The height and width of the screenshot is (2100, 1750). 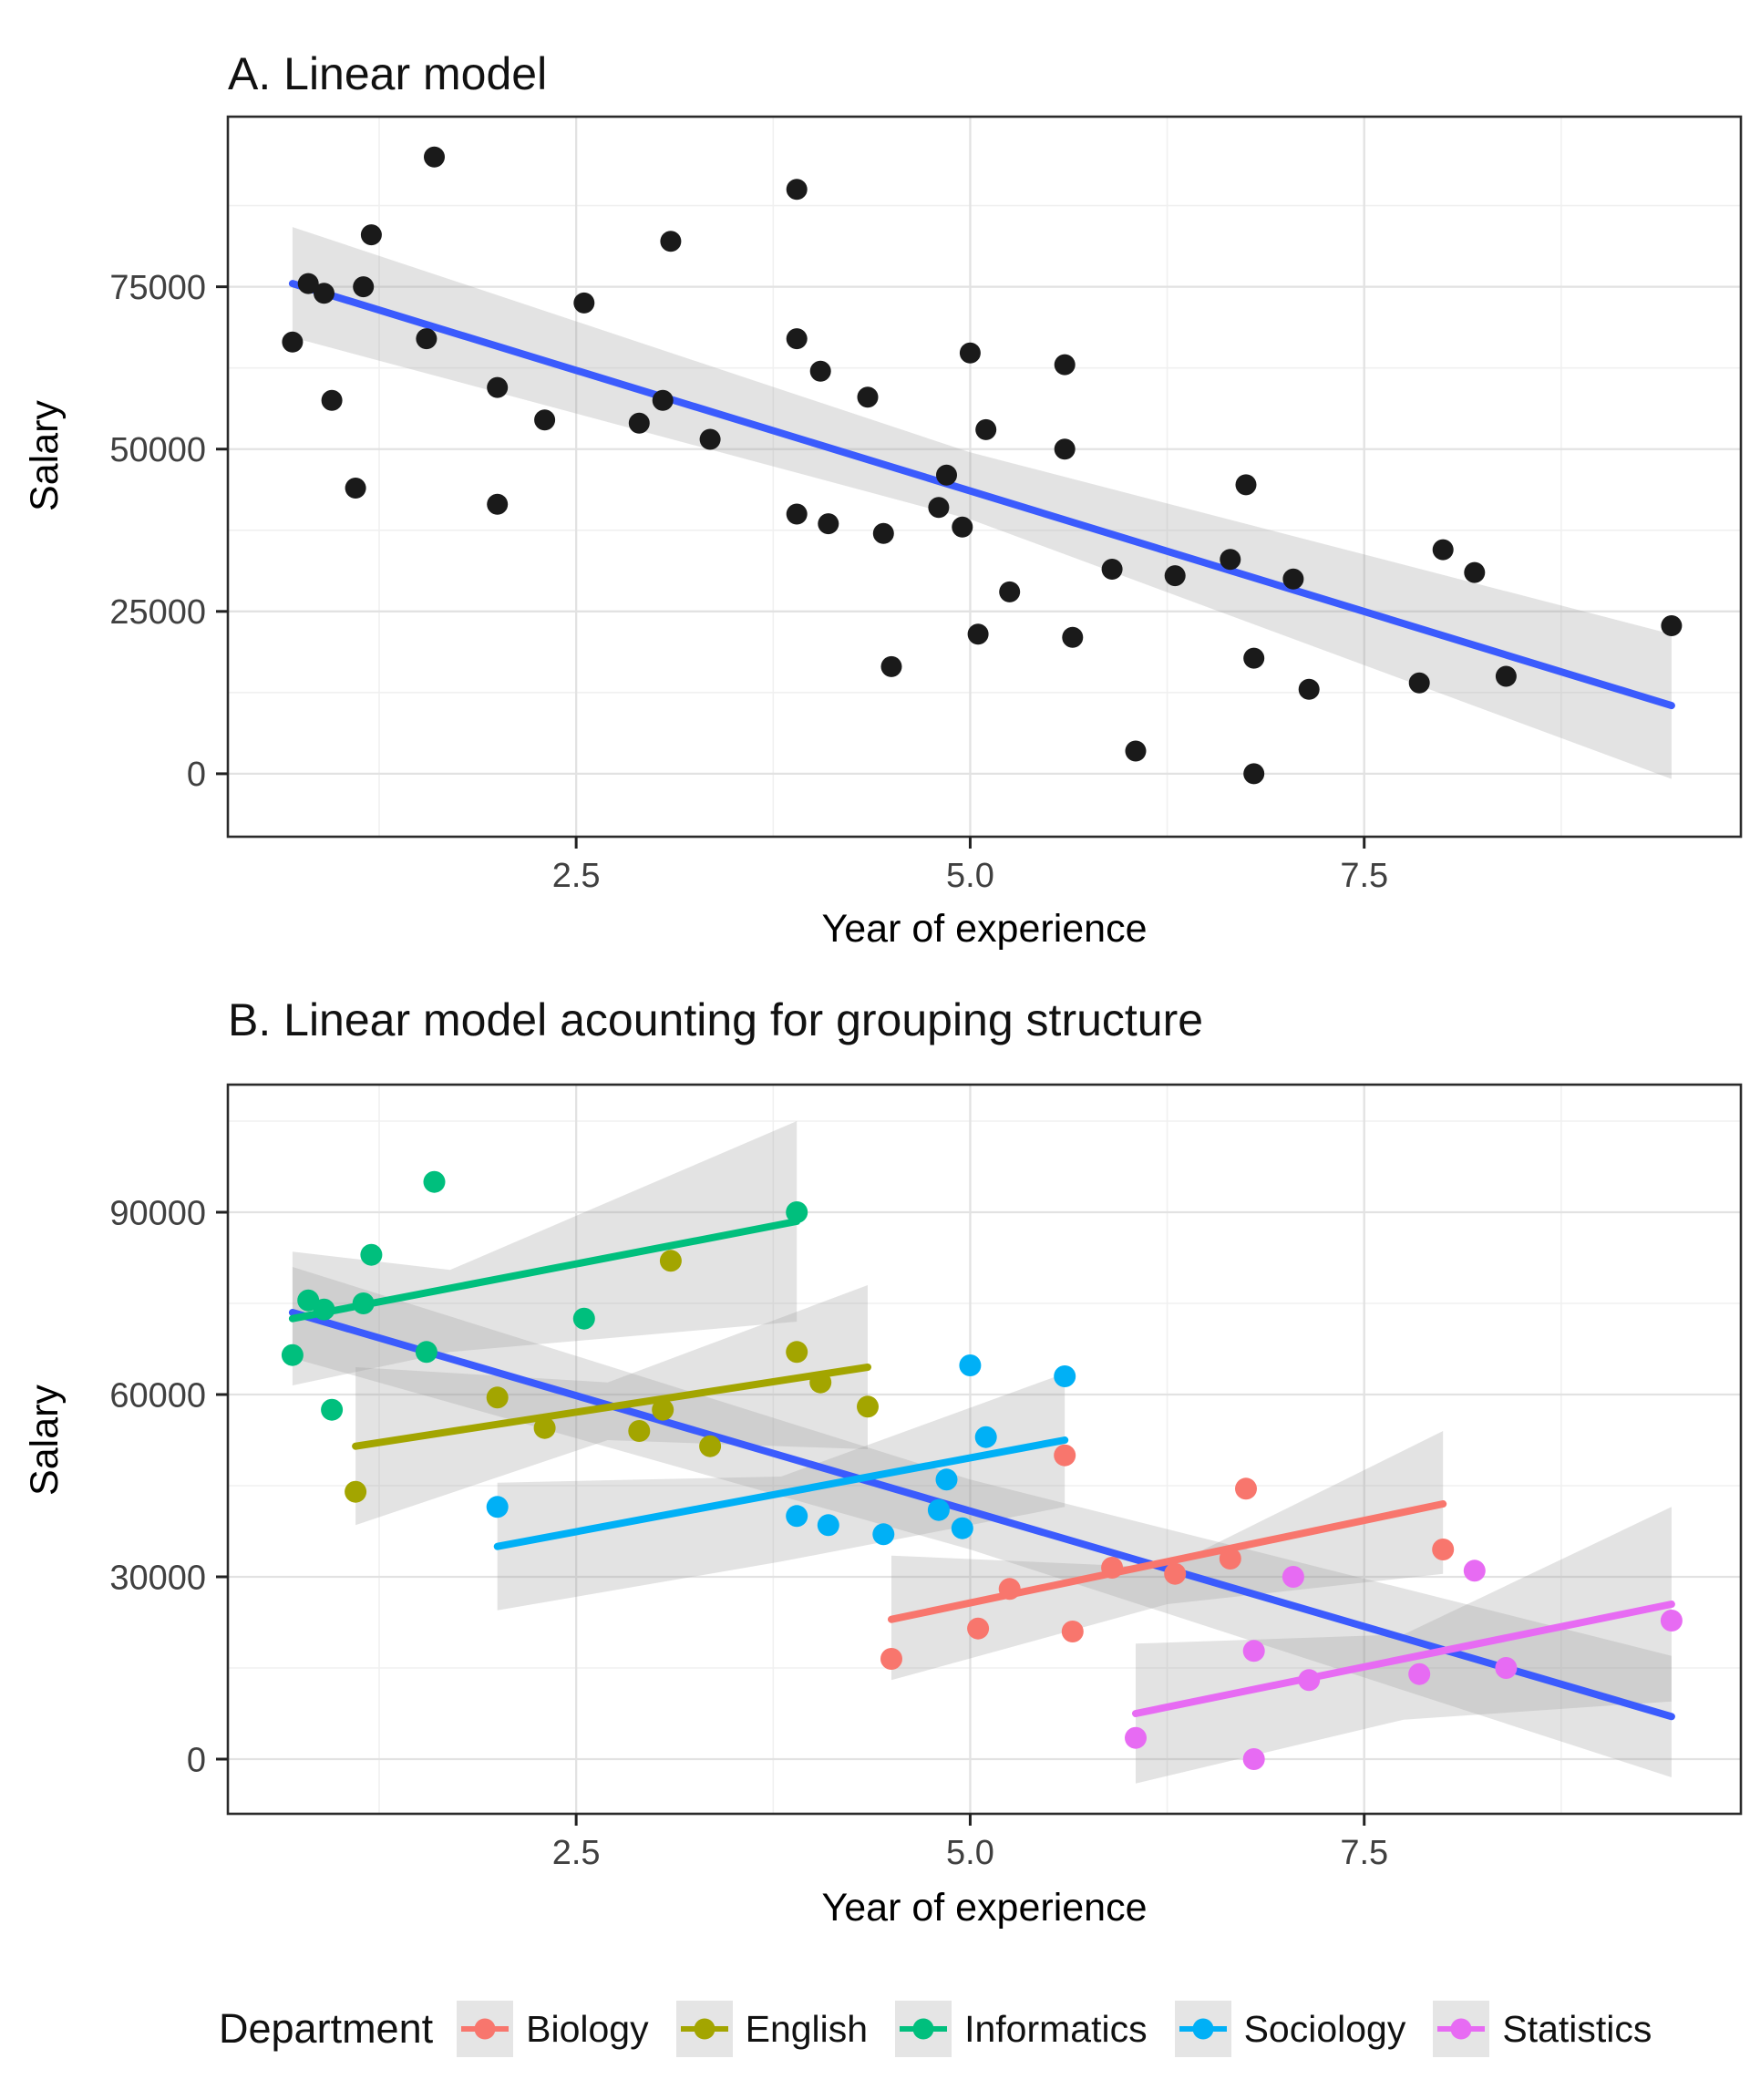 What do you see at coordinates (158, 288) in the screenshot?
I see `y-tick-label: 75000` at bounding box center [158, 288].